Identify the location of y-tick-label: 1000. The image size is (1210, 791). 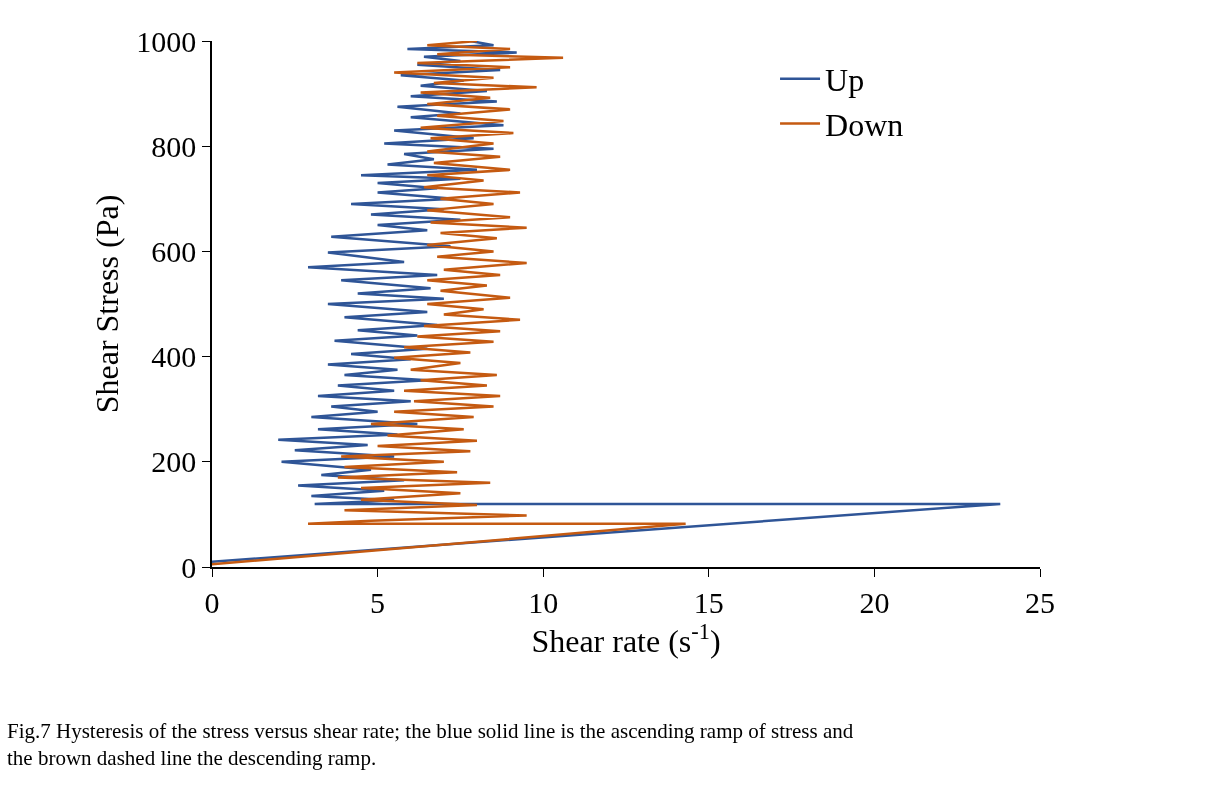
(166, 41).